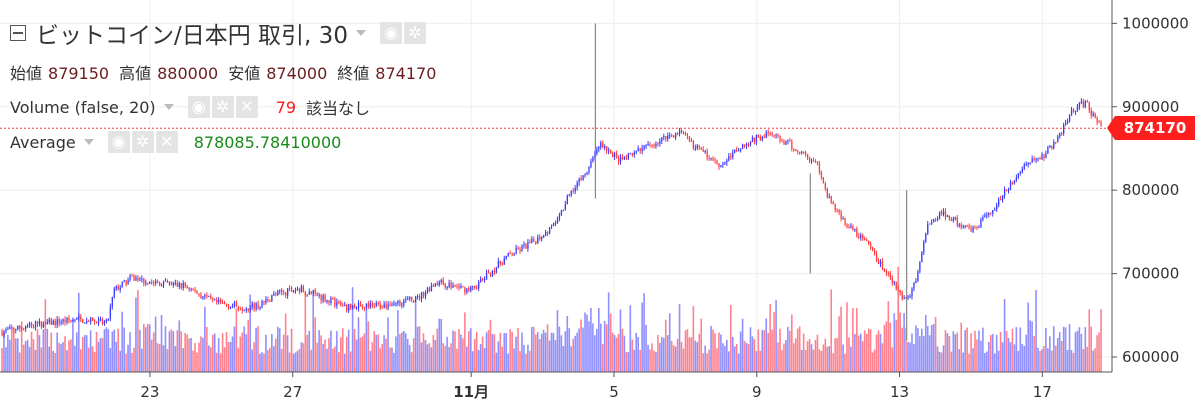  I want to click on volume-title: Volume (false, 20), so click(83, 107).